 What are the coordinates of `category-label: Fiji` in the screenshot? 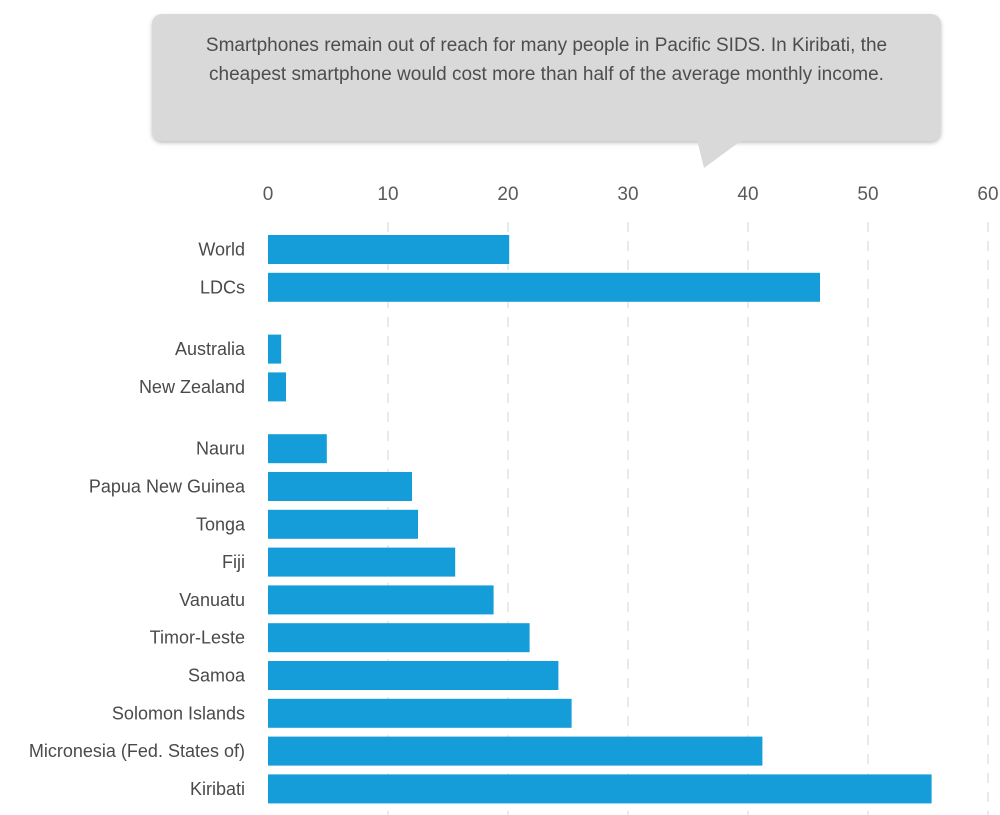 It's located at (233, 562).